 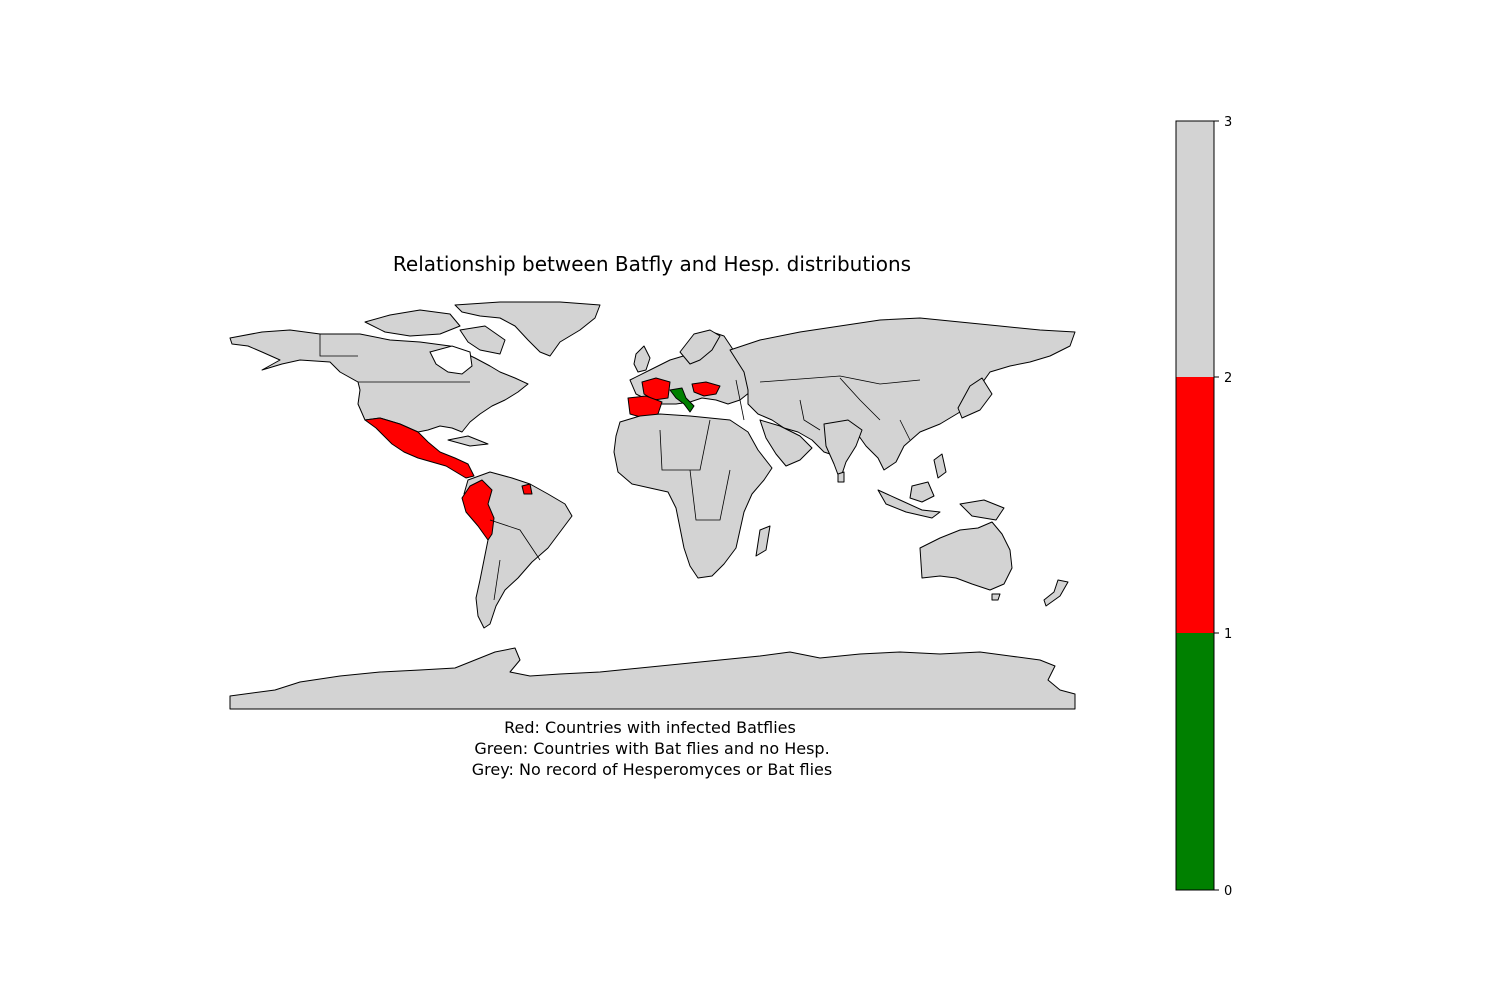 I want to click on australia, so click(x=966, y=556).